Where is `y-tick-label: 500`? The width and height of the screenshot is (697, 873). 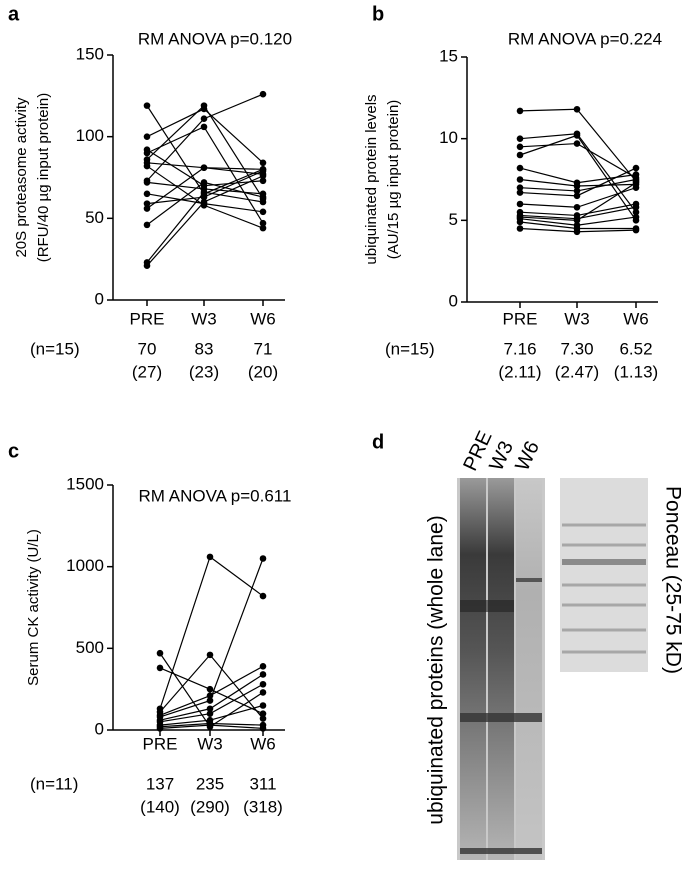 y-tick-label: 500 is located at coordinates (90, 647).